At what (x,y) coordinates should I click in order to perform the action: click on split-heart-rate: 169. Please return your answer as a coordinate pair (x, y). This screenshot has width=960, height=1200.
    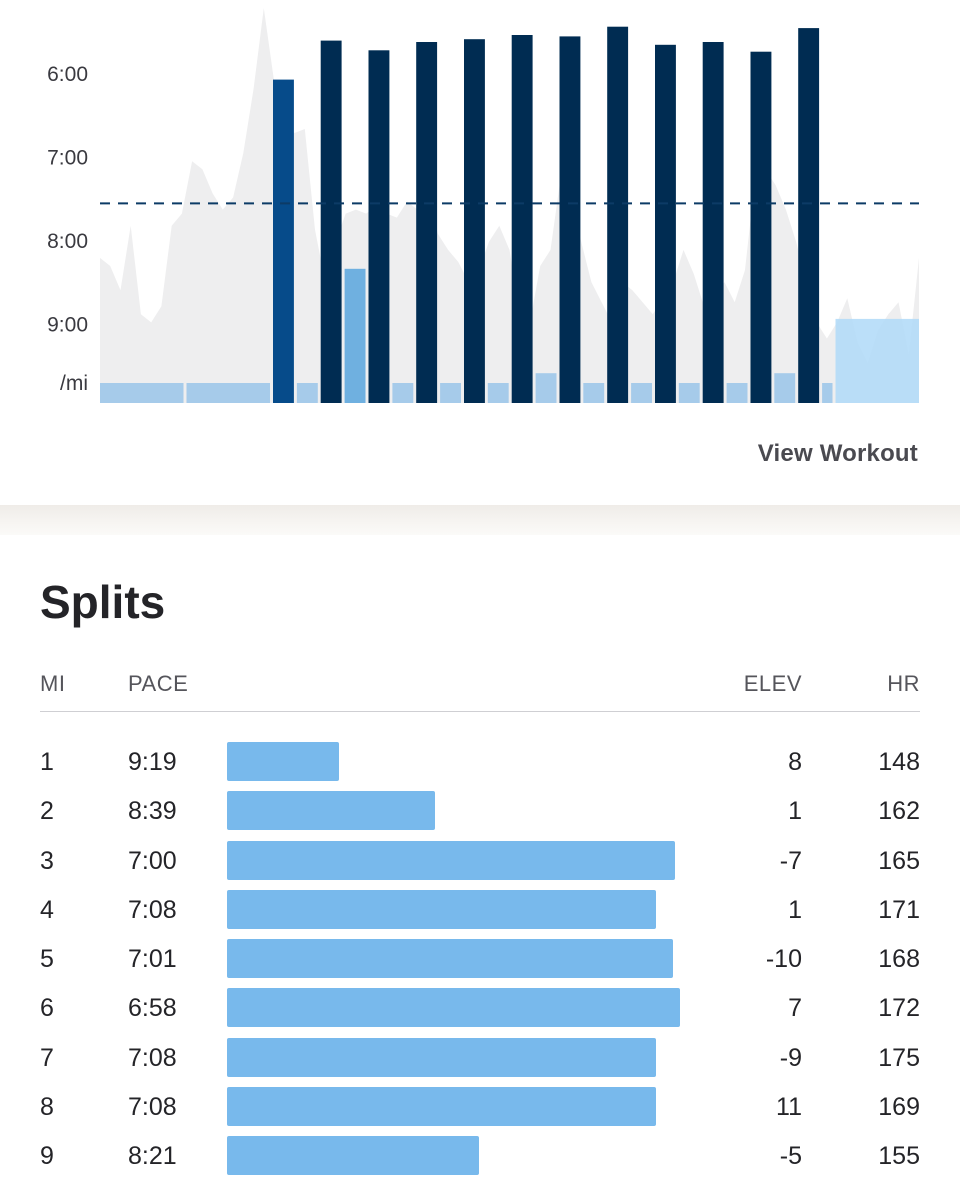
    Looking at the image, I should click on (899, 1107).